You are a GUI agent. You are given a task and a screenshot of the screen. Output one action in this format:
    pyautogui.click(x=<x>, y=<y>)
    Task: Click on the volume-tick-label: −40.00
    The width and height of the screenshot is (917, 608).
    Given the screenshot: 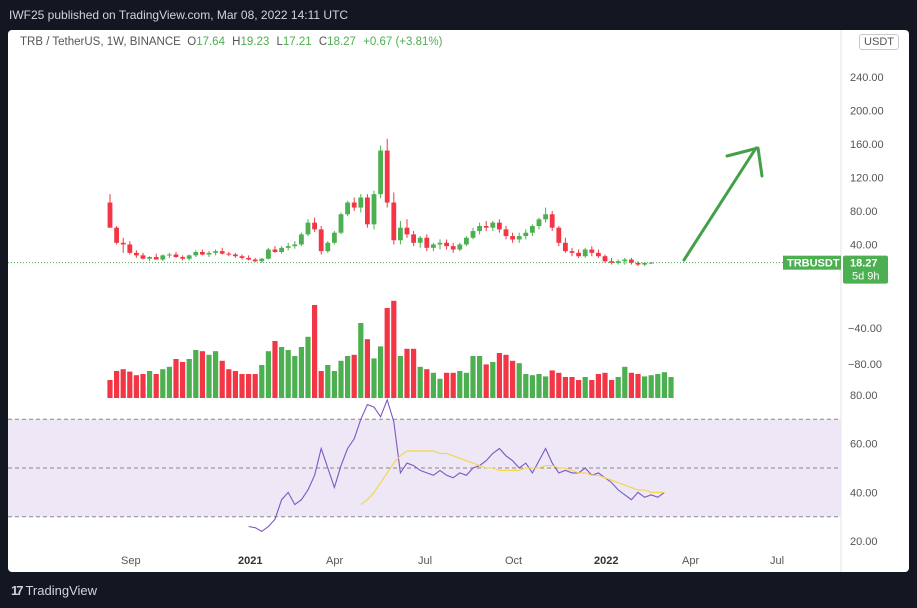 What is the action you would take?
    pyautogui.click(x=865, y=329)
    